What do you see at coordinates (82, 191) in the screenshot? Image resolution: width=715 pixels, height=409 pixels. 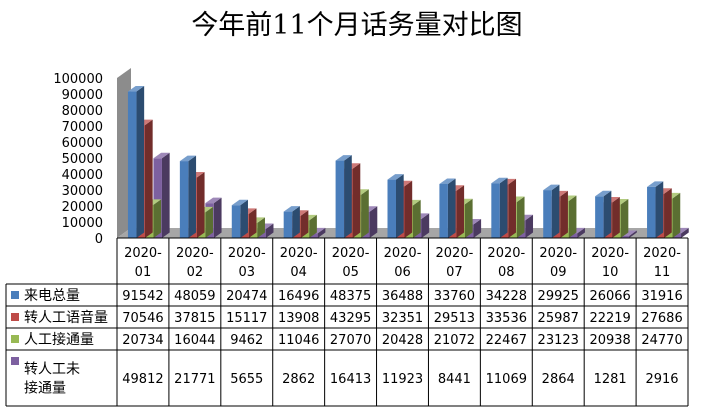 I see `y-tick-label: 30000` at bounding box center [82, 191].